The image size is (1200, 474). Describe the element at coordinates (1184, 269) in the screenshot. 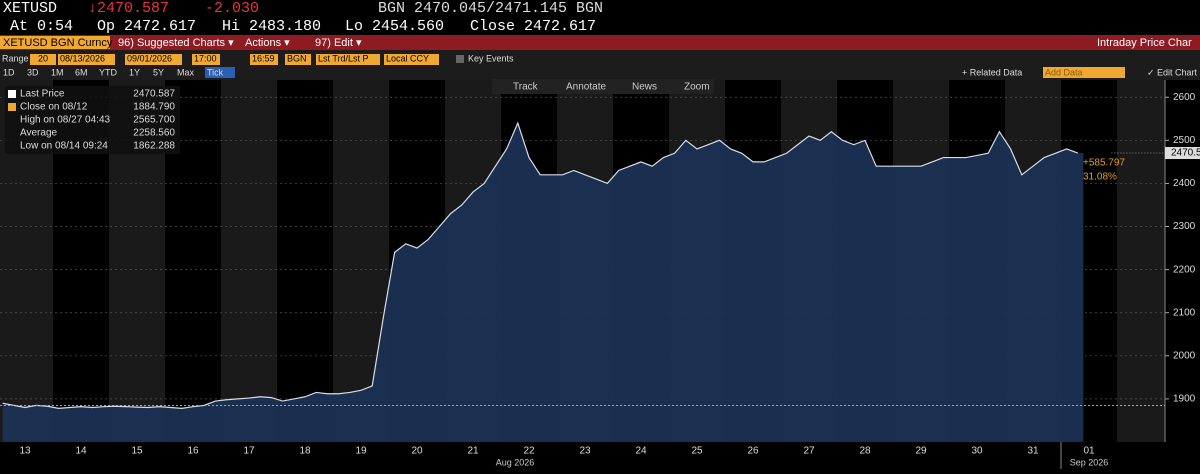

I see `y-tick-label: 2200` at that location.